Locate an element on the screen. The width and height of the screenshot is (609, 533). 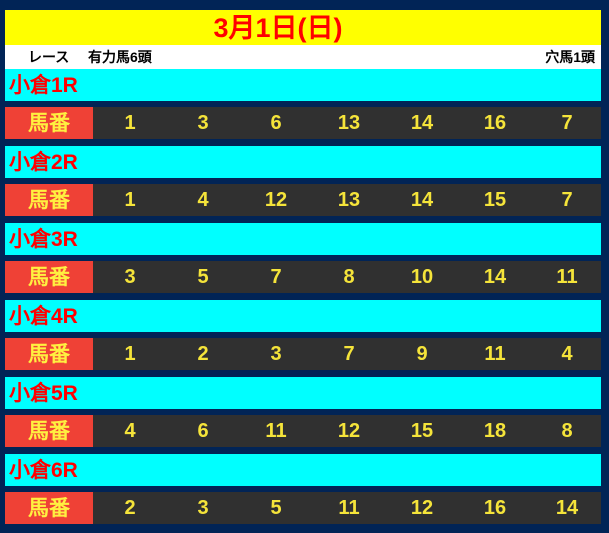
race-numbers-row: 馬番 1 3 6 13 14 16 7 is located at coordinates (303, 123).